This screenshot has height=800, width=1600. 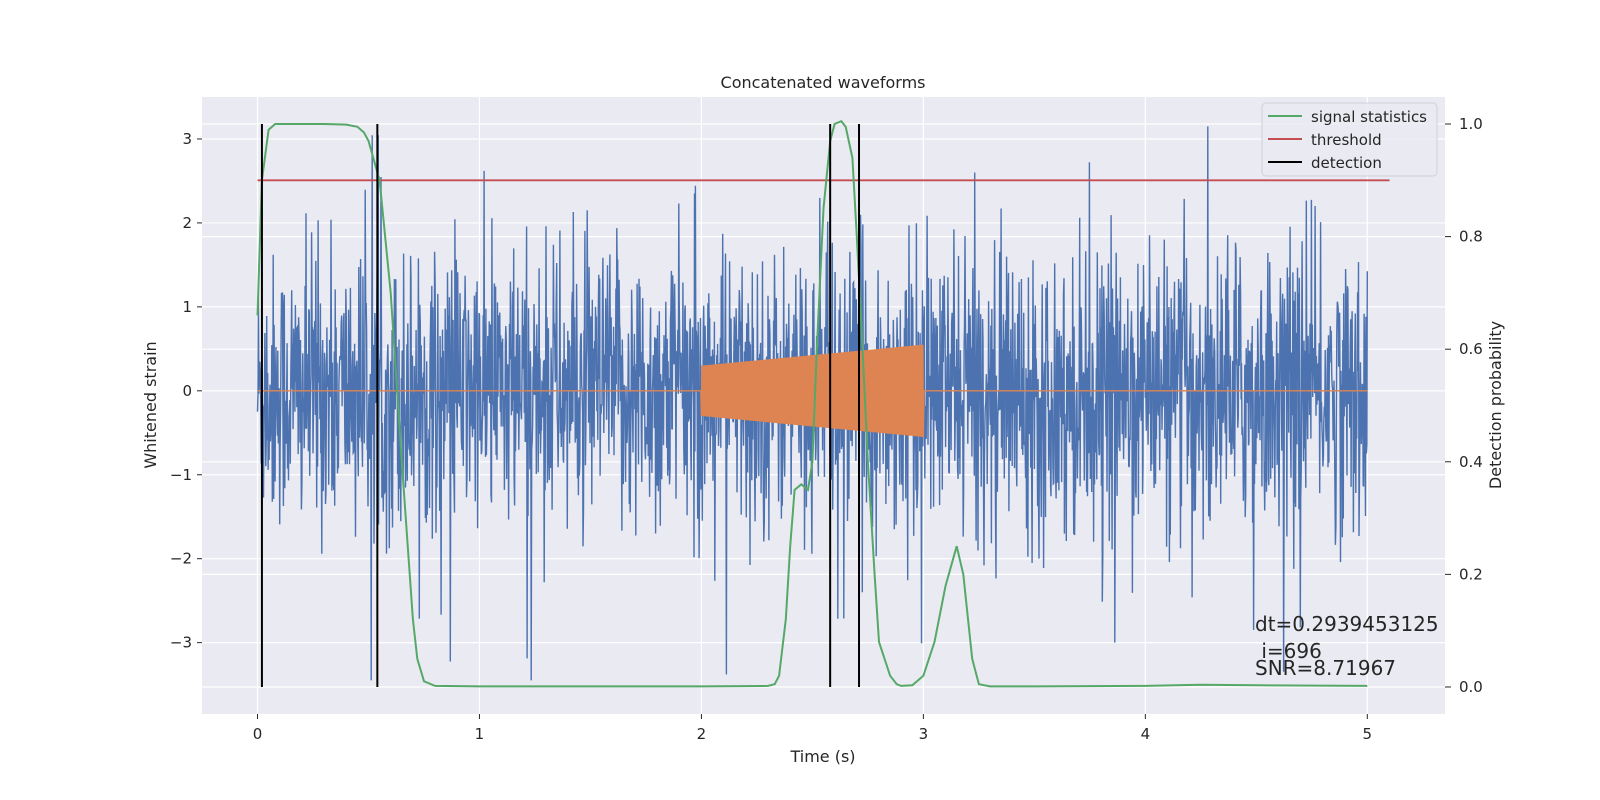 What do you see at coordinates (1325, 668) in the screenshot?
I see `annotation-snr: SNR=8.71967` at bounding box center [1325, 668].